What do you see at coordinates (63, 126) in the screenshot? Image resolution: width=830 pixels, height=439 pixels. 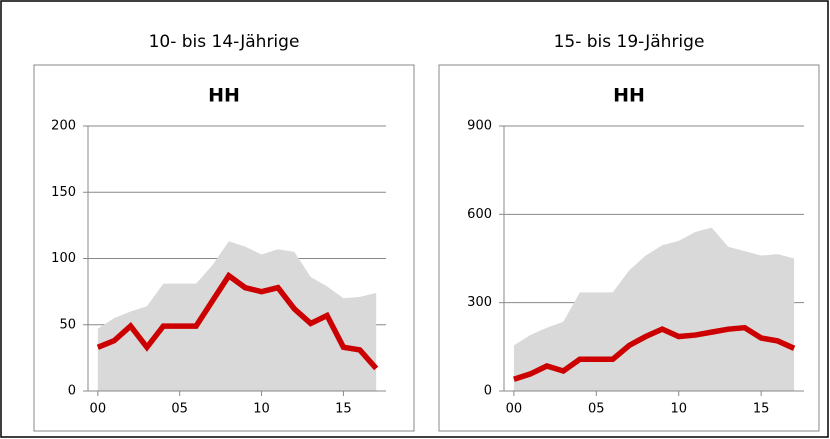 I see `y-tick-label: 200` at bounding box center [63, 126].